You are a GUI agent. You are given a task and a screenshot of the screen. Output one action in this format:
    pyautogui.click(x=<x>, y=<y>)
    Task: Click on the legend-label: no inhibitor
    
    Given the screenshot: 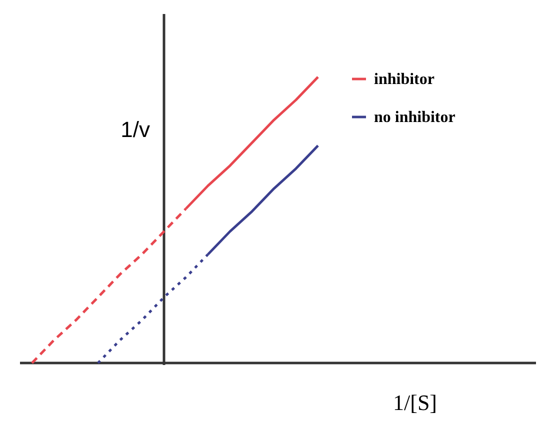 What is the action you would take?
    pyautogui.click(x=415, y=117)
    